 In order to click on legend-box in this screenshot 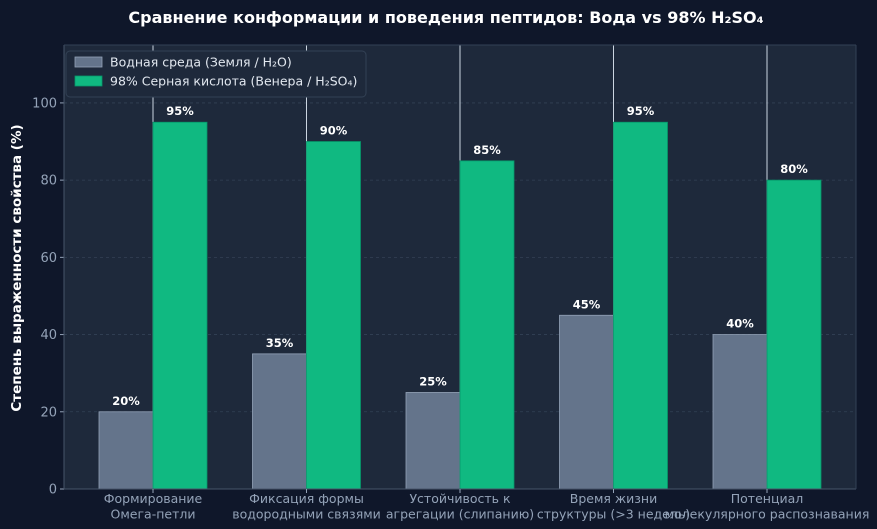, I will do `click(216, 74)`.